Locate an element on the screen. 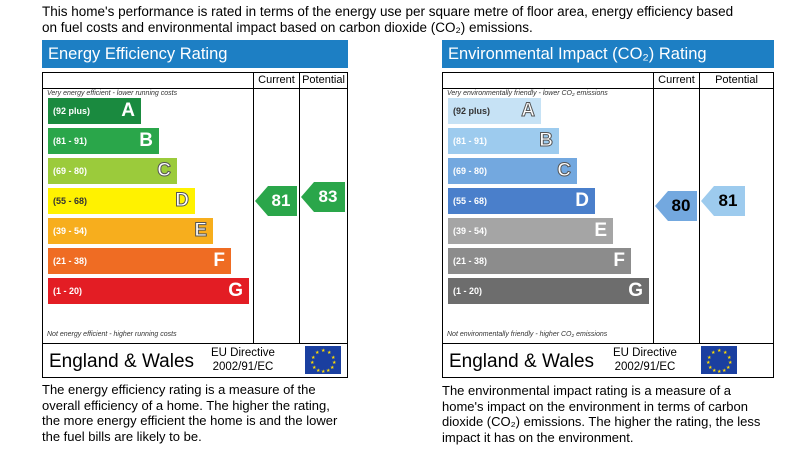 Image resolution: width=800 pixels, height=461 pixels. energy-eu-directive: EU Directive 2002/91/EC is located at coordinates (243, 360).